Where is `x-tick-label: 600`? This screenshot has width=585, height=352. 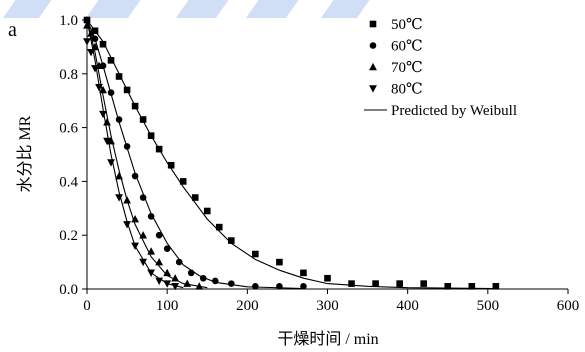
x-tick-label: 600 is located at coordinates (568, 306).